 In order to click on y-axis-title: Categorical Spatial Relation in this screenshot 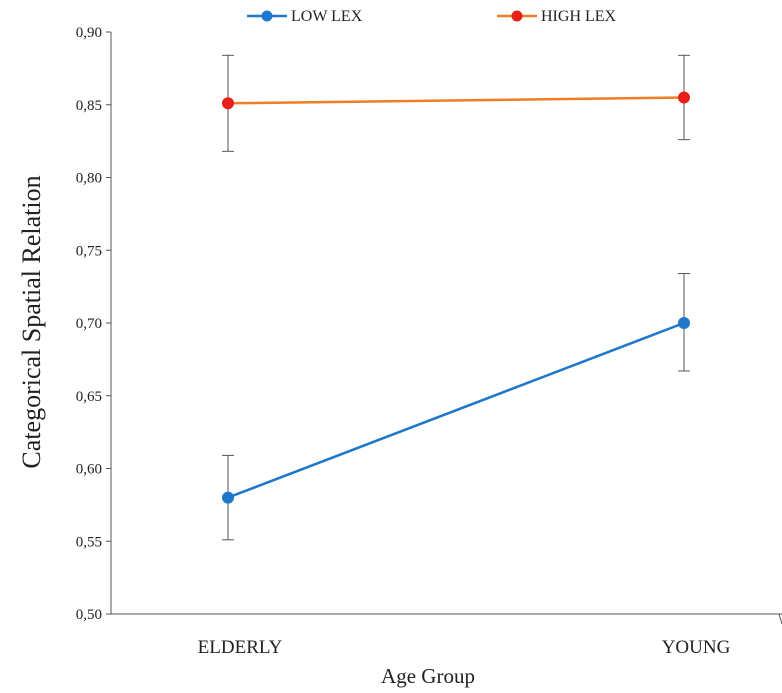, I will do `click(31, 321)`.